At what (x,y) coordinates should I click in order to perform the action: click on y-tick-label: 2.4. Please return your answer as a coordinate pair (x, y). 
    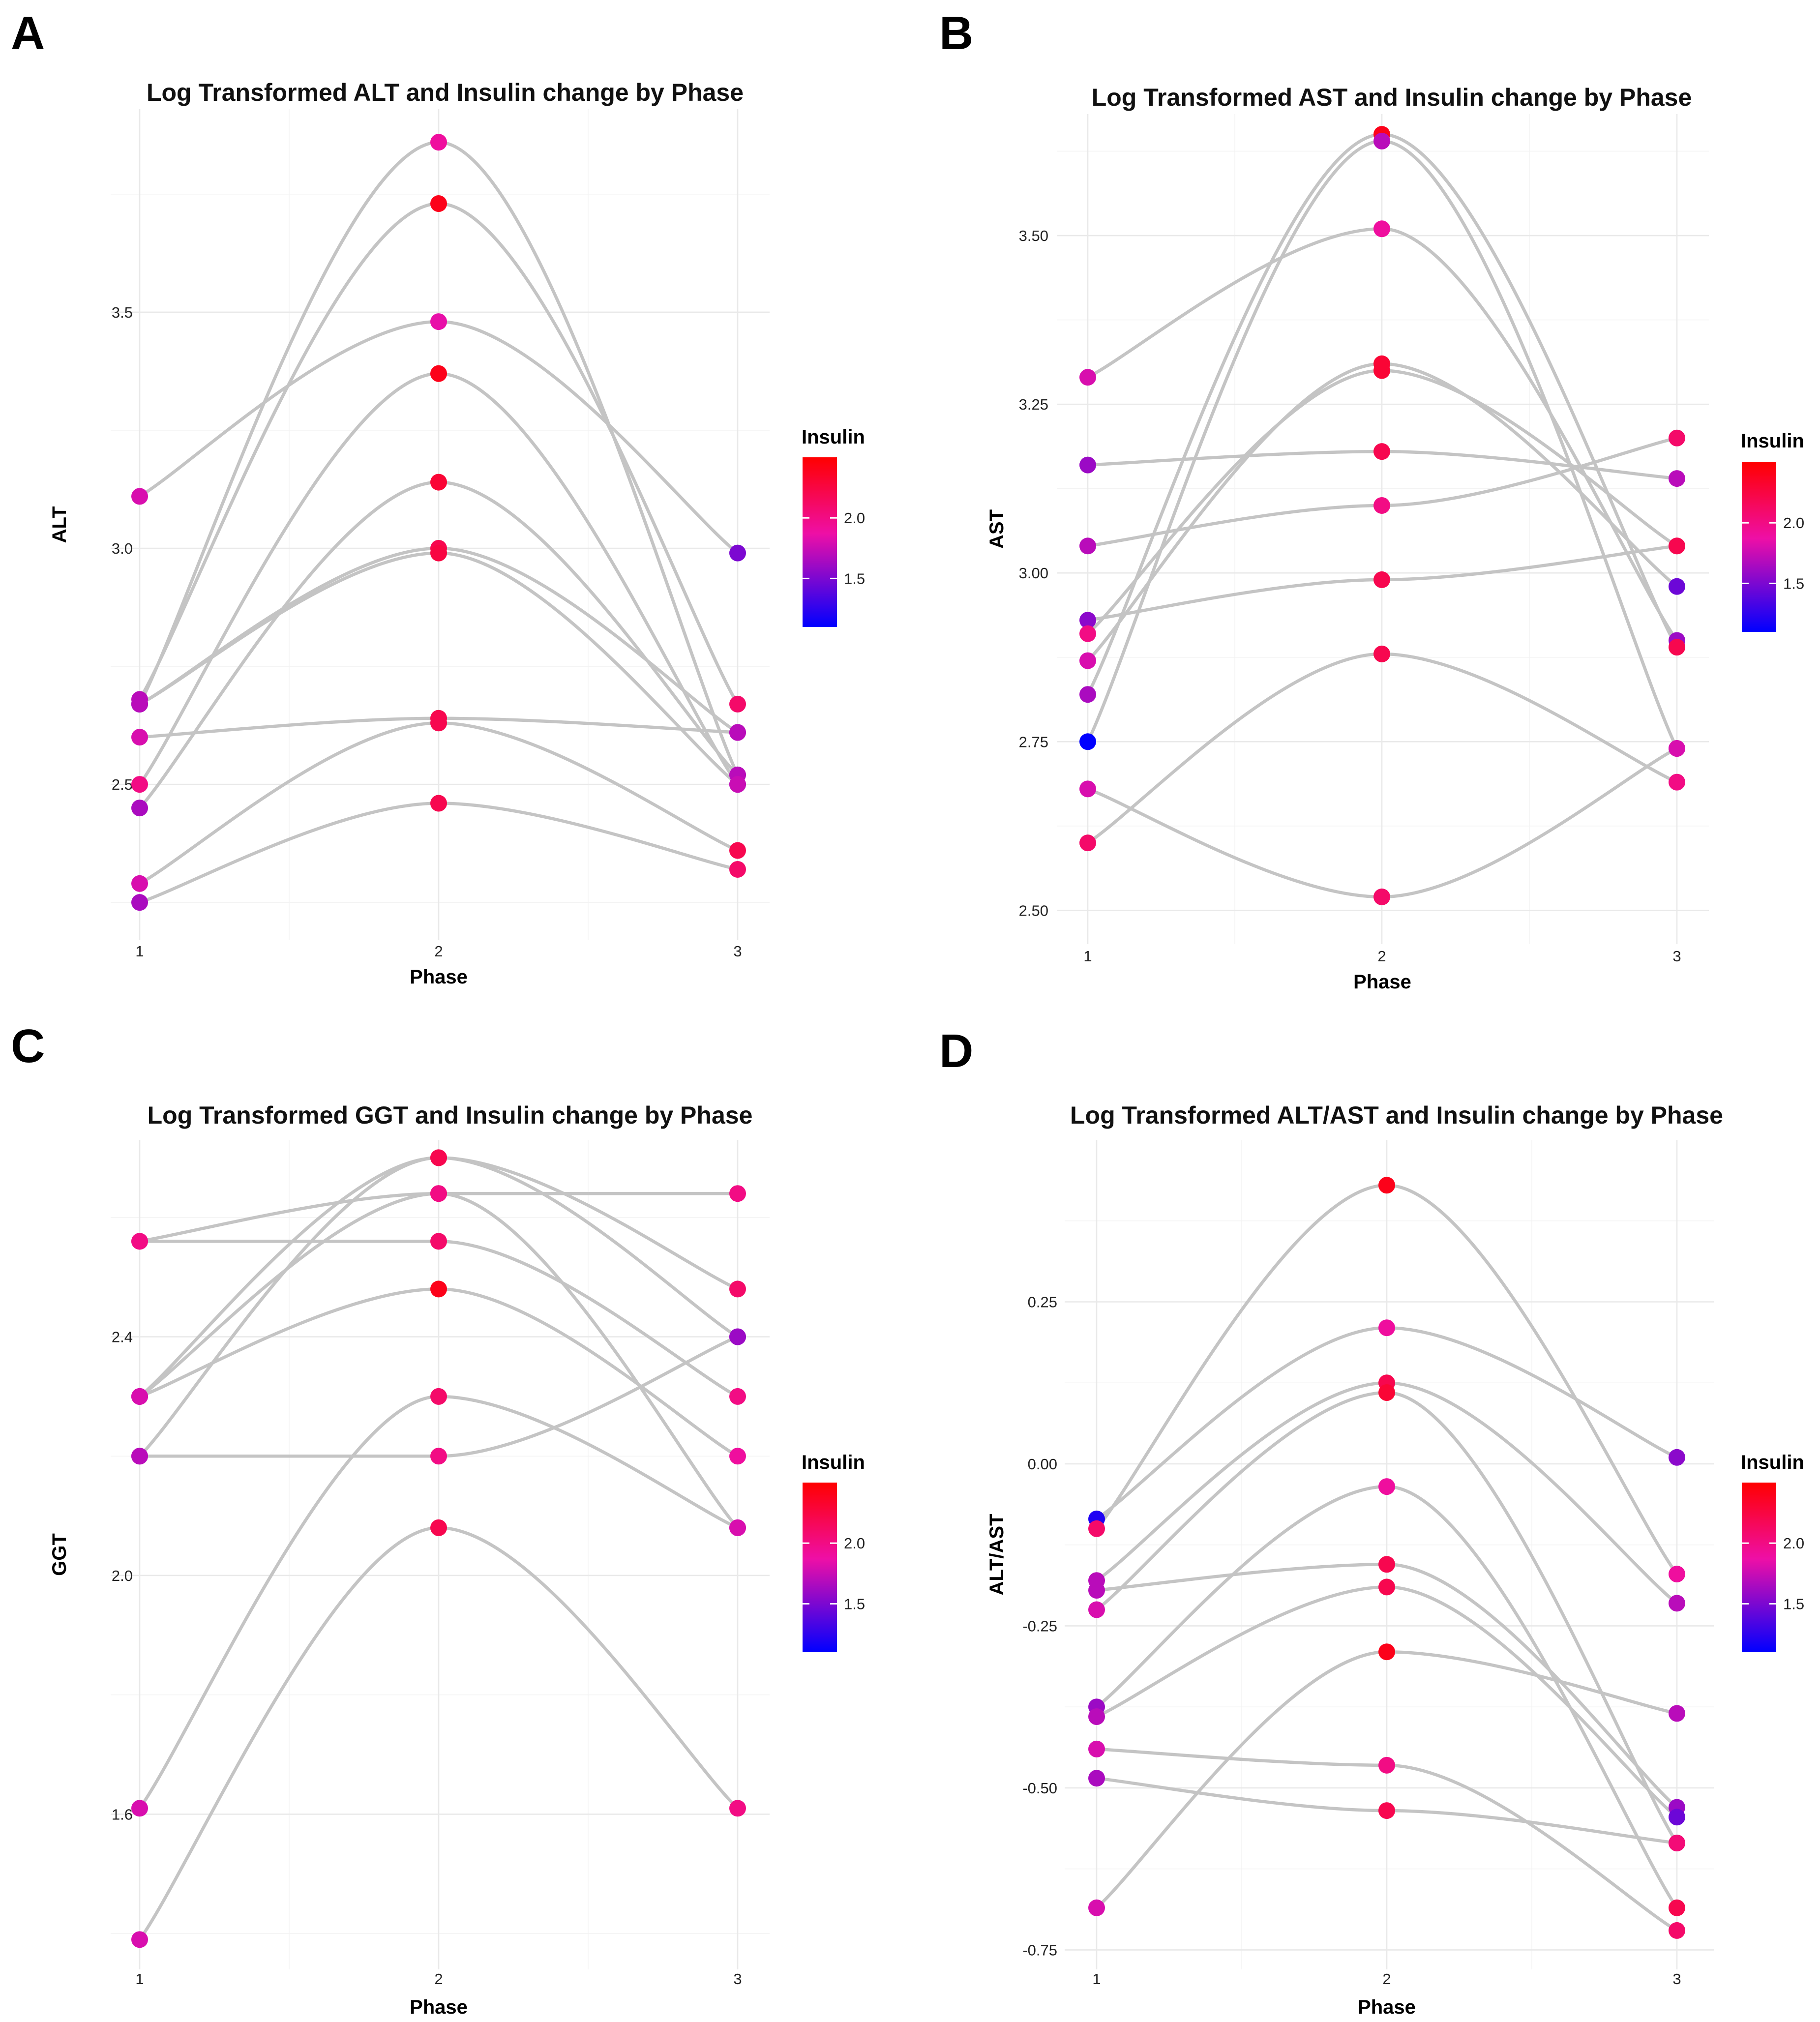
    Looking at the image, I should click on (122, 1337).